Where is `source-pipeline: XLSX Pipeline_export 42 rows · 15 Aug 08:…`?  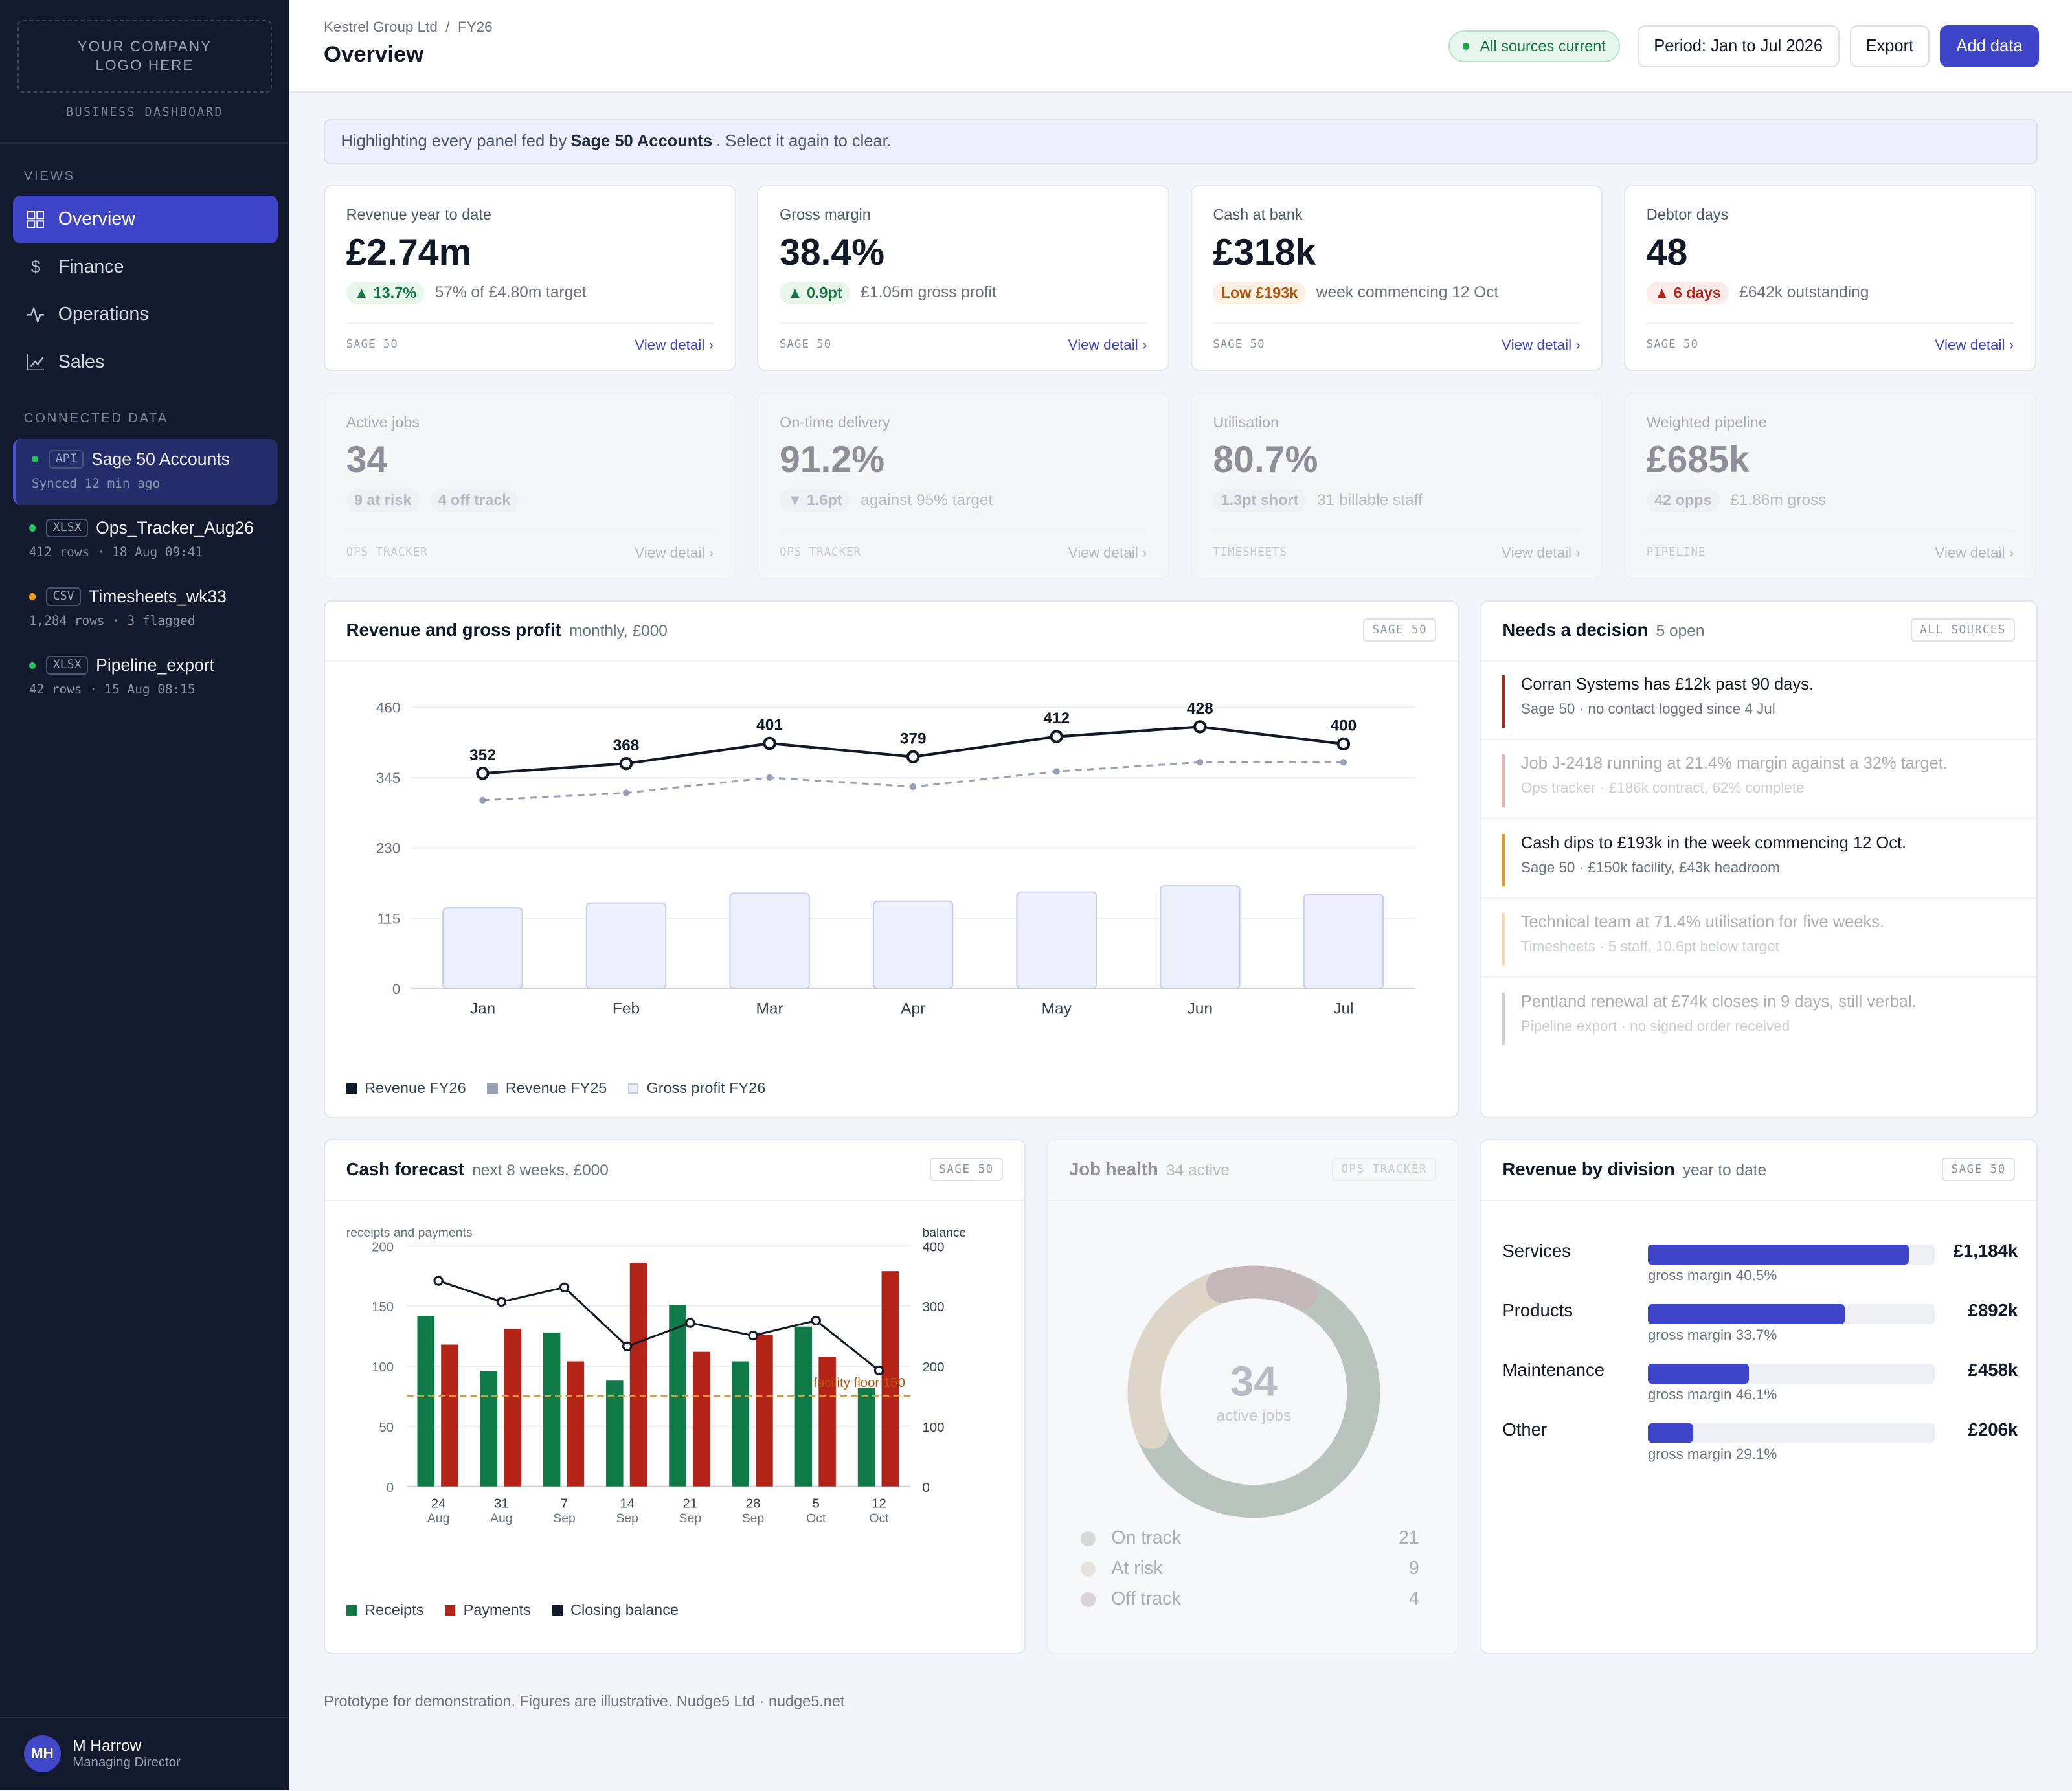
source-pipeline: XLSX Pipeline_export 42 rows · 15 Aug 08:… is located at coordinates (145, 678).